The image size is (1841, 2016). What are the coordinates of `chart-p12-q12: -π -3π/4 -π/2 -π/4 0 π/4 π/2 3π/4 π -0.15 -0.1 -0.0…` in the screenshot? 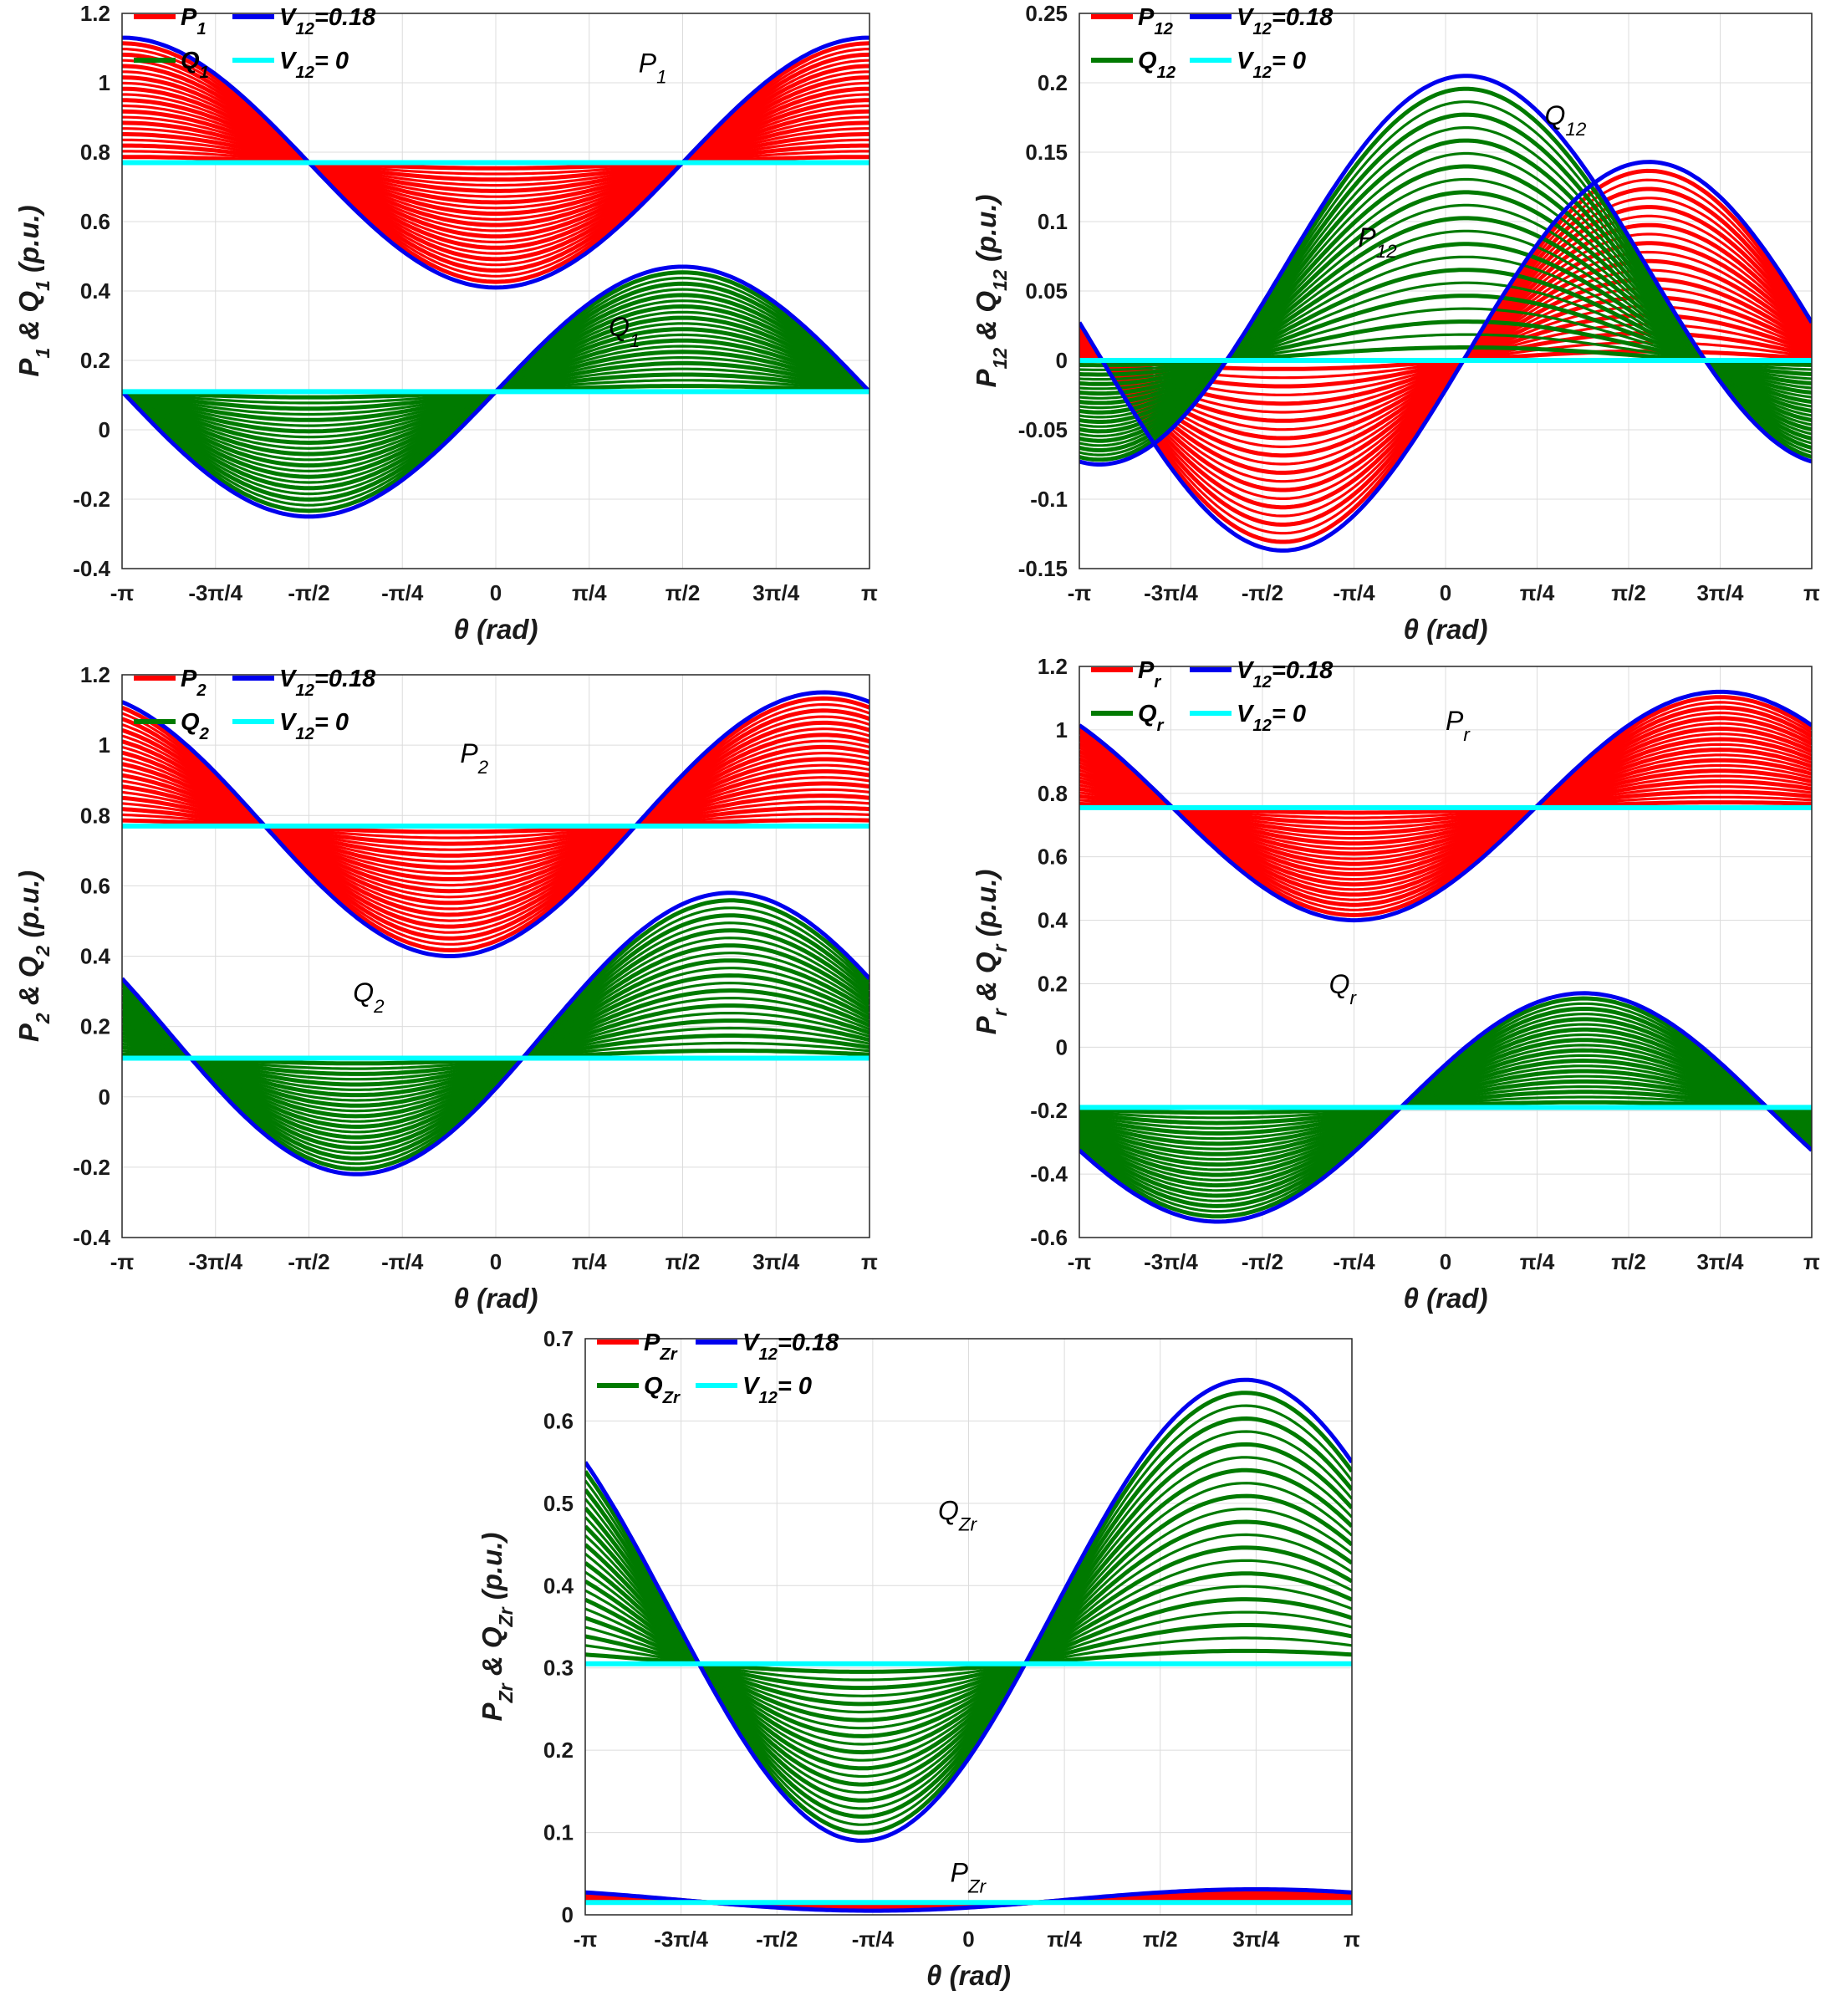 It's located at (1395, 323).